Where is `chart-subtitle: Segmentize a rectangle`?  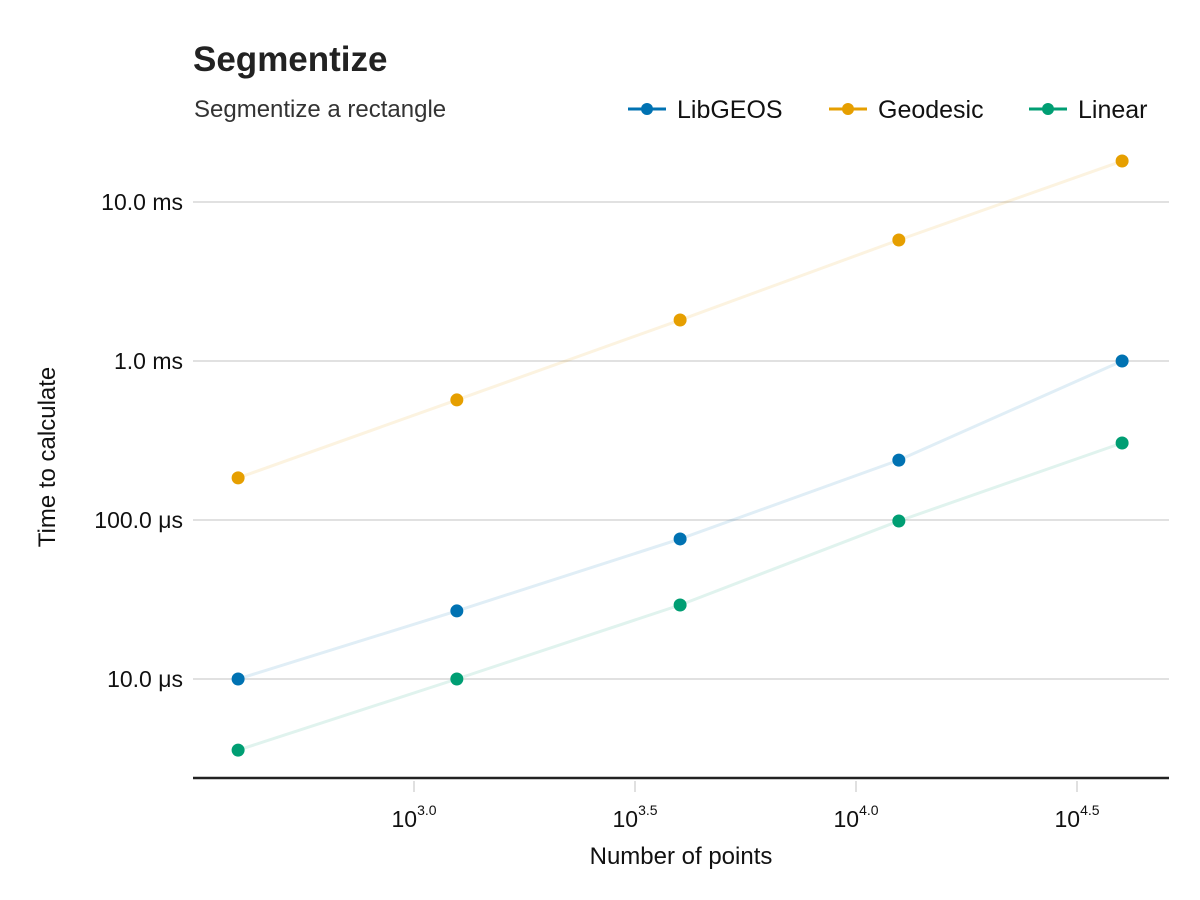
chart-subtitle: Segmentize a rectangle is located at coordinates (320, 109).